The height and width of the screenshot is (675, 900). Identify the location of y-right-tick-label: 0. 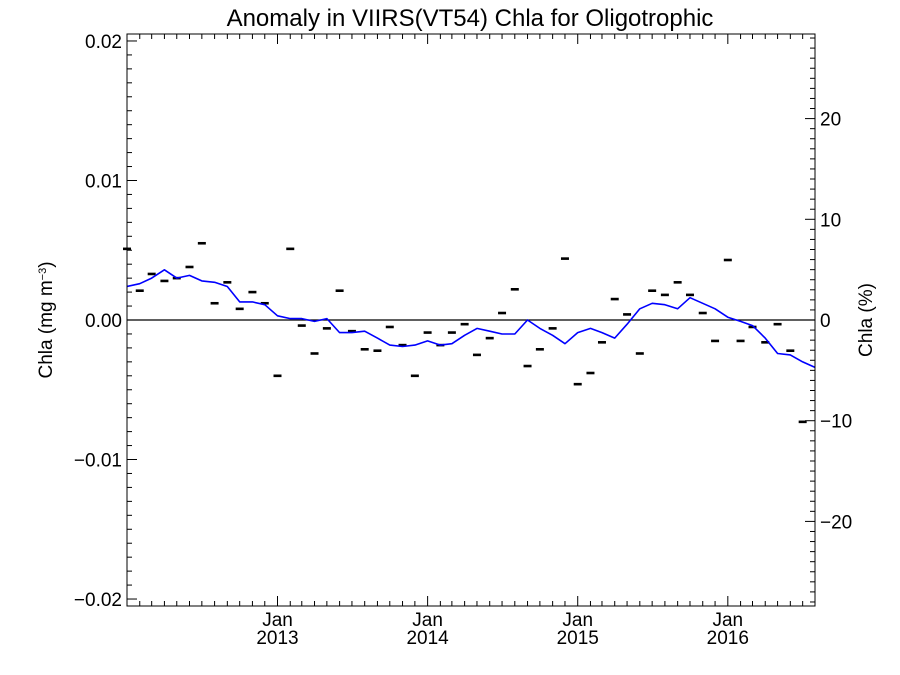
(825, 321).